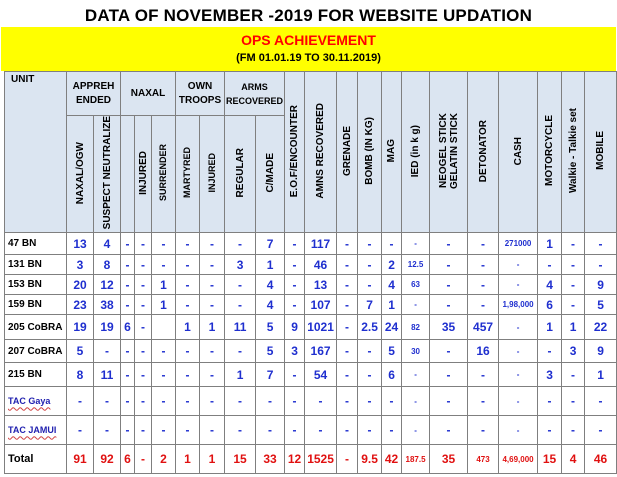 The width and height of the screenshot is (617, 477). What do you see at coordinates (321, 375) in the screenshot?
I see `table-cell: 54` at bounding box center [321, 375].